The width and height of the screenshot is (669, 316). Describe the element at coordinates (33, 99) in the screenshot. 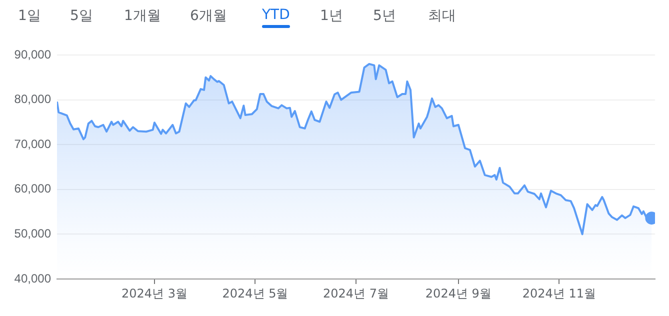

I see `y-tick-label: 80,000` at that location.